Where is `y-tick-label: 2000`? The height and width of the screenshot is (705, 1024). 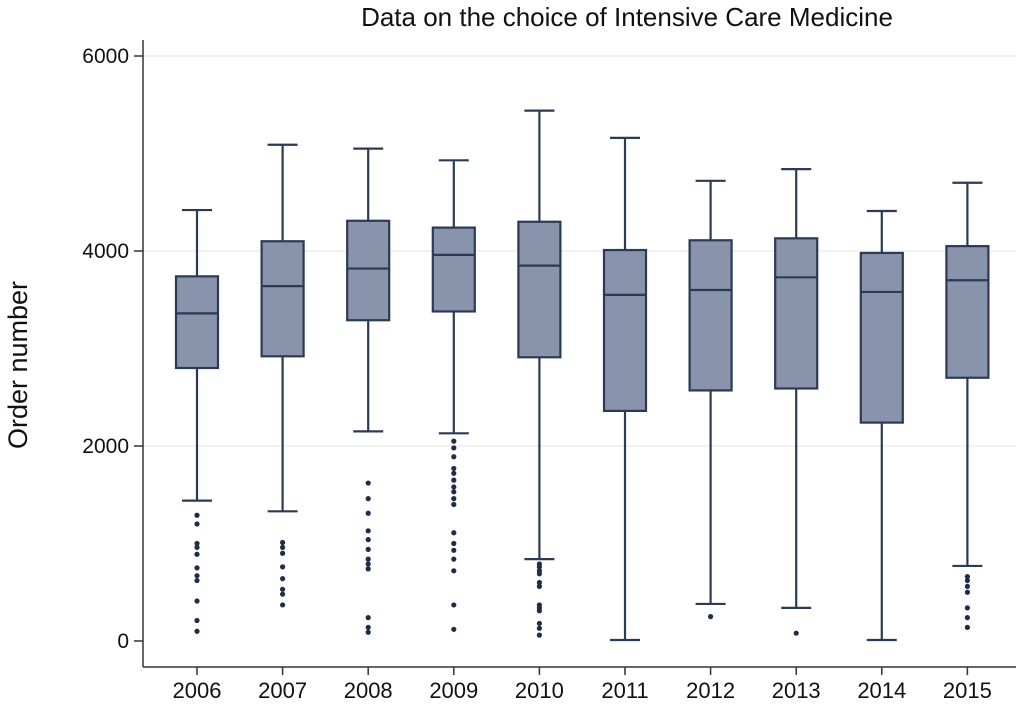 y-tick-label: 2000 is located at coordinates (105, 446).